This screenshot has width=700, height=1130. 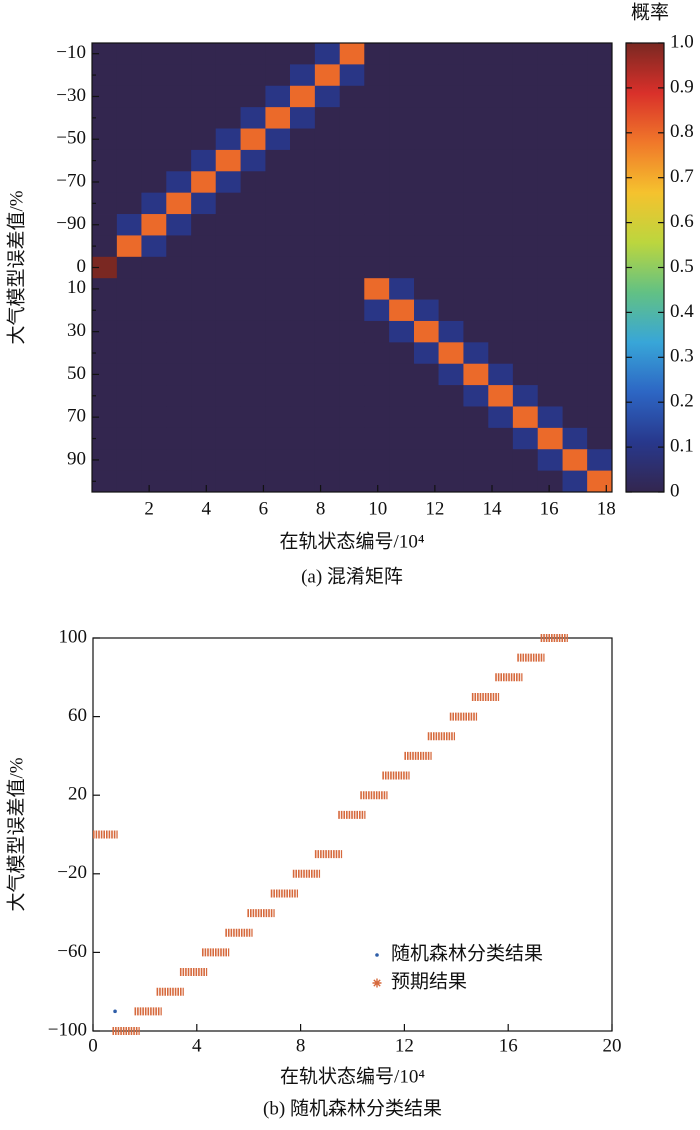 I want to click on x-tick-label: 12, so click(x=434, y=508).